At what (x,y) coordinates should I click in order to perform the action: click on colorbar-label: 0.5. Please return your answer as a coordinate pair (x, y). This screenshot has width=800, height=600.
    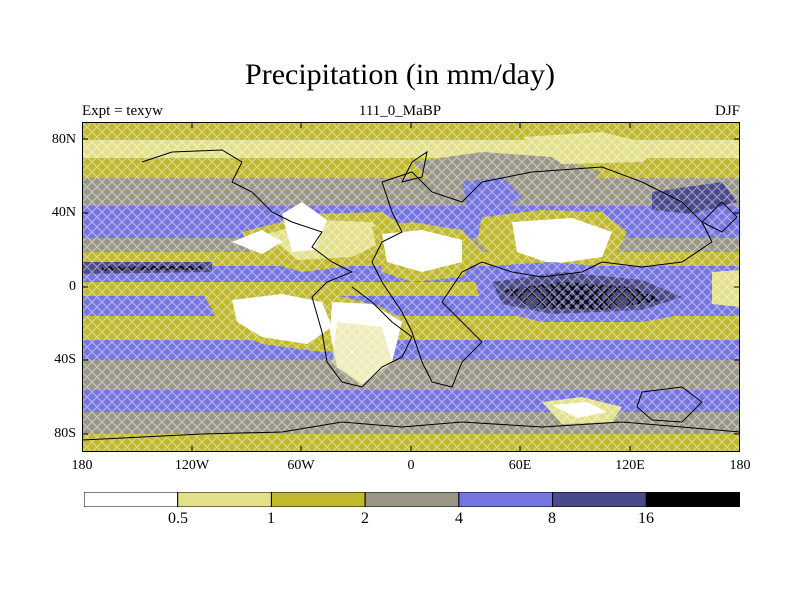
    Looking at the image, I should click on (178, 518).